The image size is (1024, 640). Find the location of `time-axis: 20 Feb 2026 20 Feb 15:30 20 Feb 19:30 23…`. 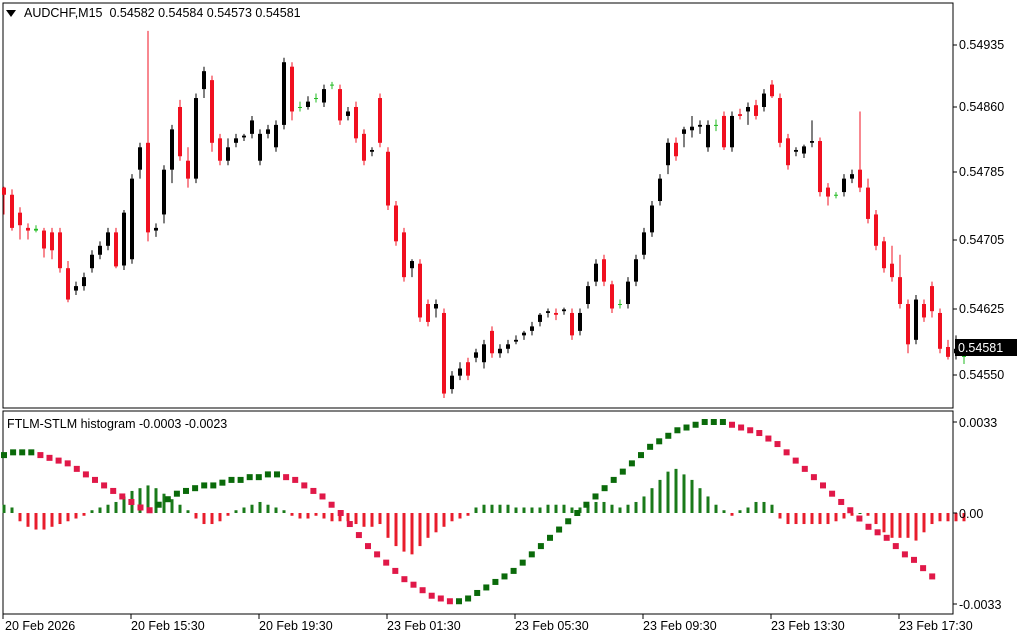

time-axis: 20 Feb 2026 20 Feb 15:30 20 Feb 19:30 23… is located at coordinates (487, 623).